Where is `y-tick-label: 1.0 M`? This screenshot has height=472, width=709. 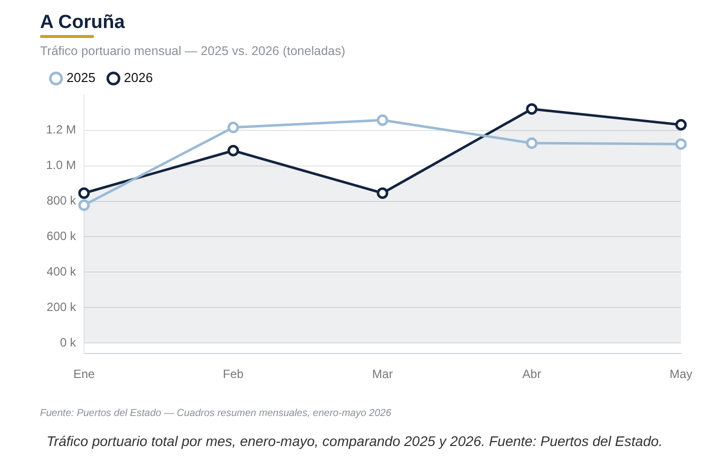 y-tick-label: 1.0 M is located at coordinates (61, 165).